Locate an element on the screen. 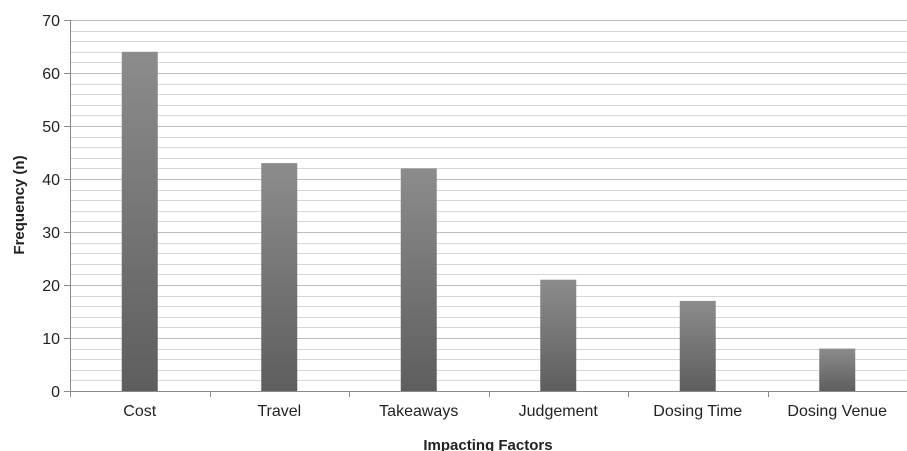 This screenshot has width=907, height=451. y-tick-label: 40 is located at coordinates (51, 180).